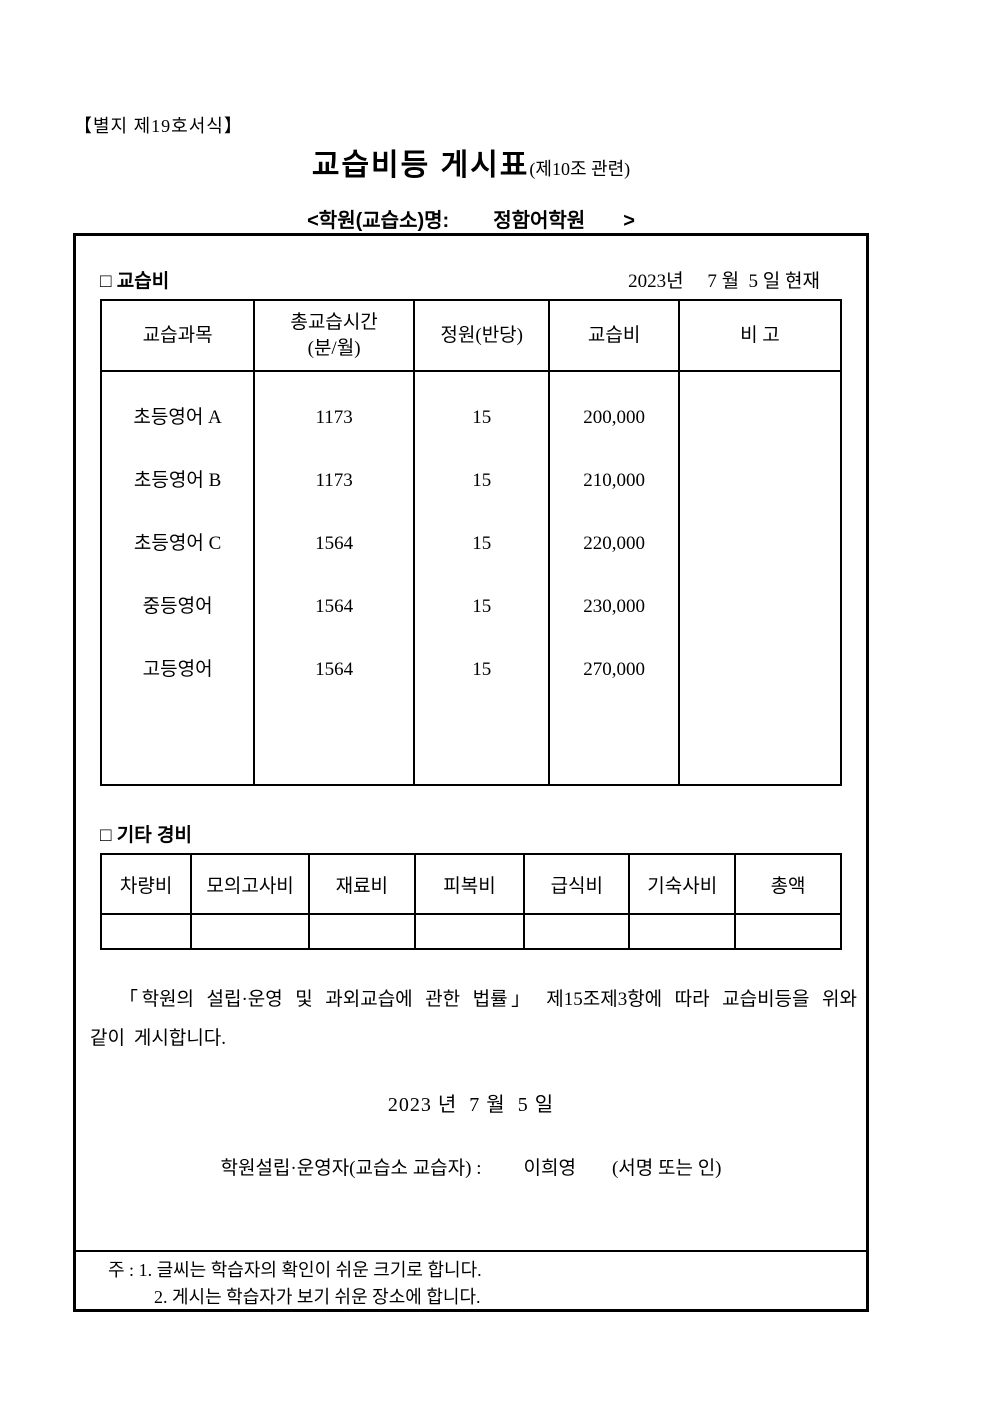 The height and width of the screenshot is (1403, 992). What do you see at coordinates (614, 578) in the screenshot?
I see `fees-fee-column: 200,000 210,000 220,000 230,000 270,000` at bounding box center [614, 578].